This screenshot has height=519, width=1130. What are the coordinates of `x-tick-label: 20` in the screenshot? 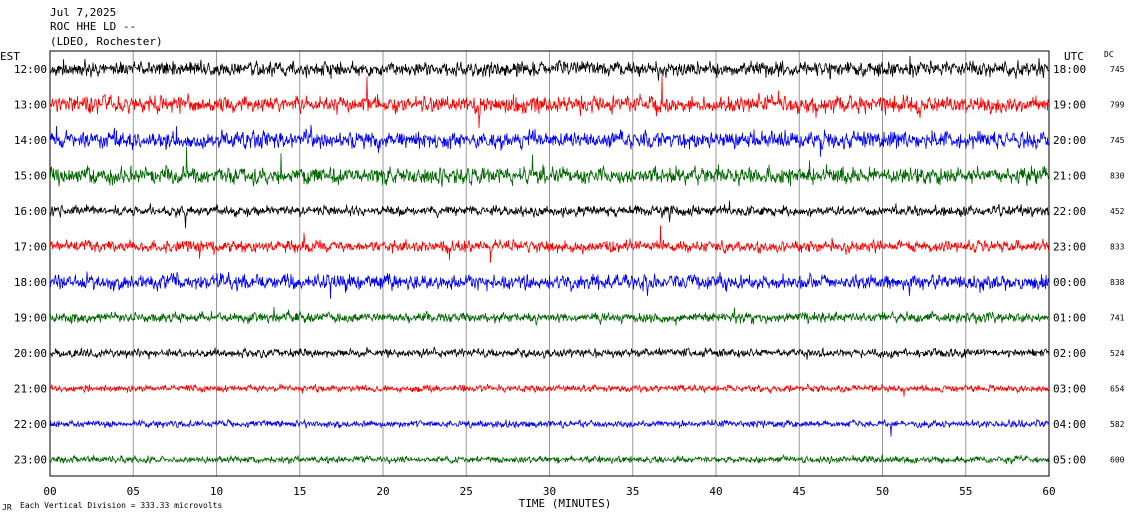 It's located at (382, 491).